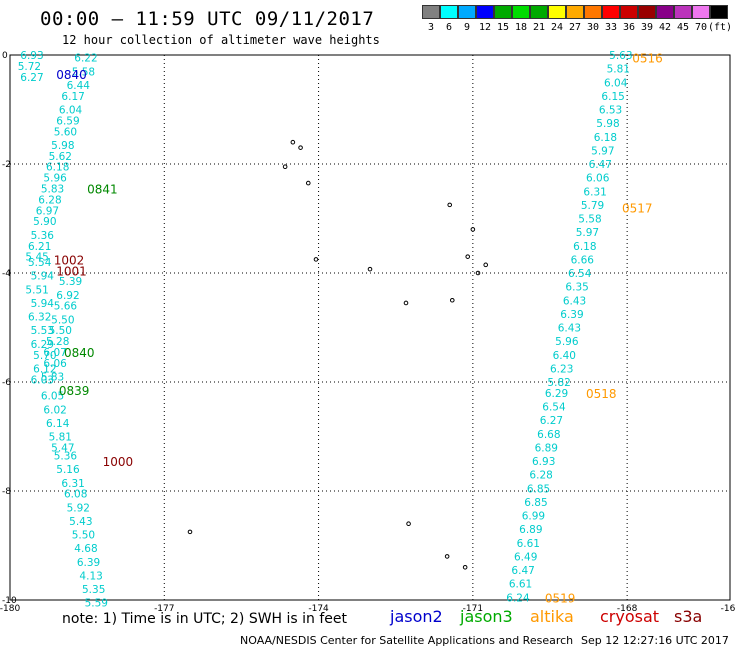 The height and width of the screenshot is (650, 740). Describe the element at coordinates (618, 70) in the screenshot. I see `swh-value: 5.81` at that location.